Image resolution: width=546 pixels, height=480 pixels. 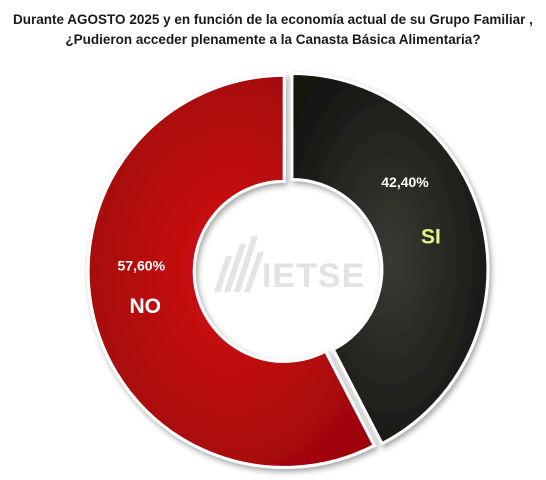 I want to click on center-logo: IETSE, so click(x=289, y=265).